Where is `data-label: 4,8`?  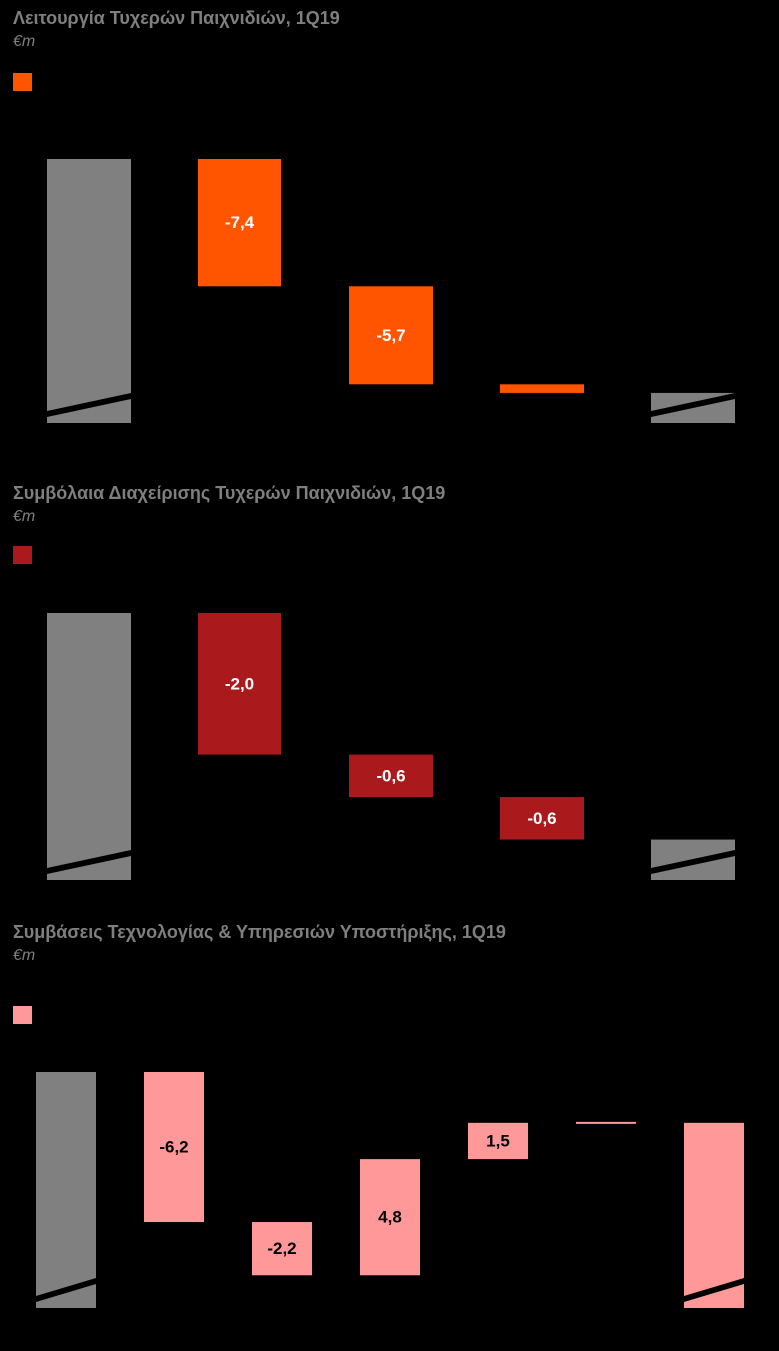
data-label: 4,8 is located at coordinates (390, 1217).